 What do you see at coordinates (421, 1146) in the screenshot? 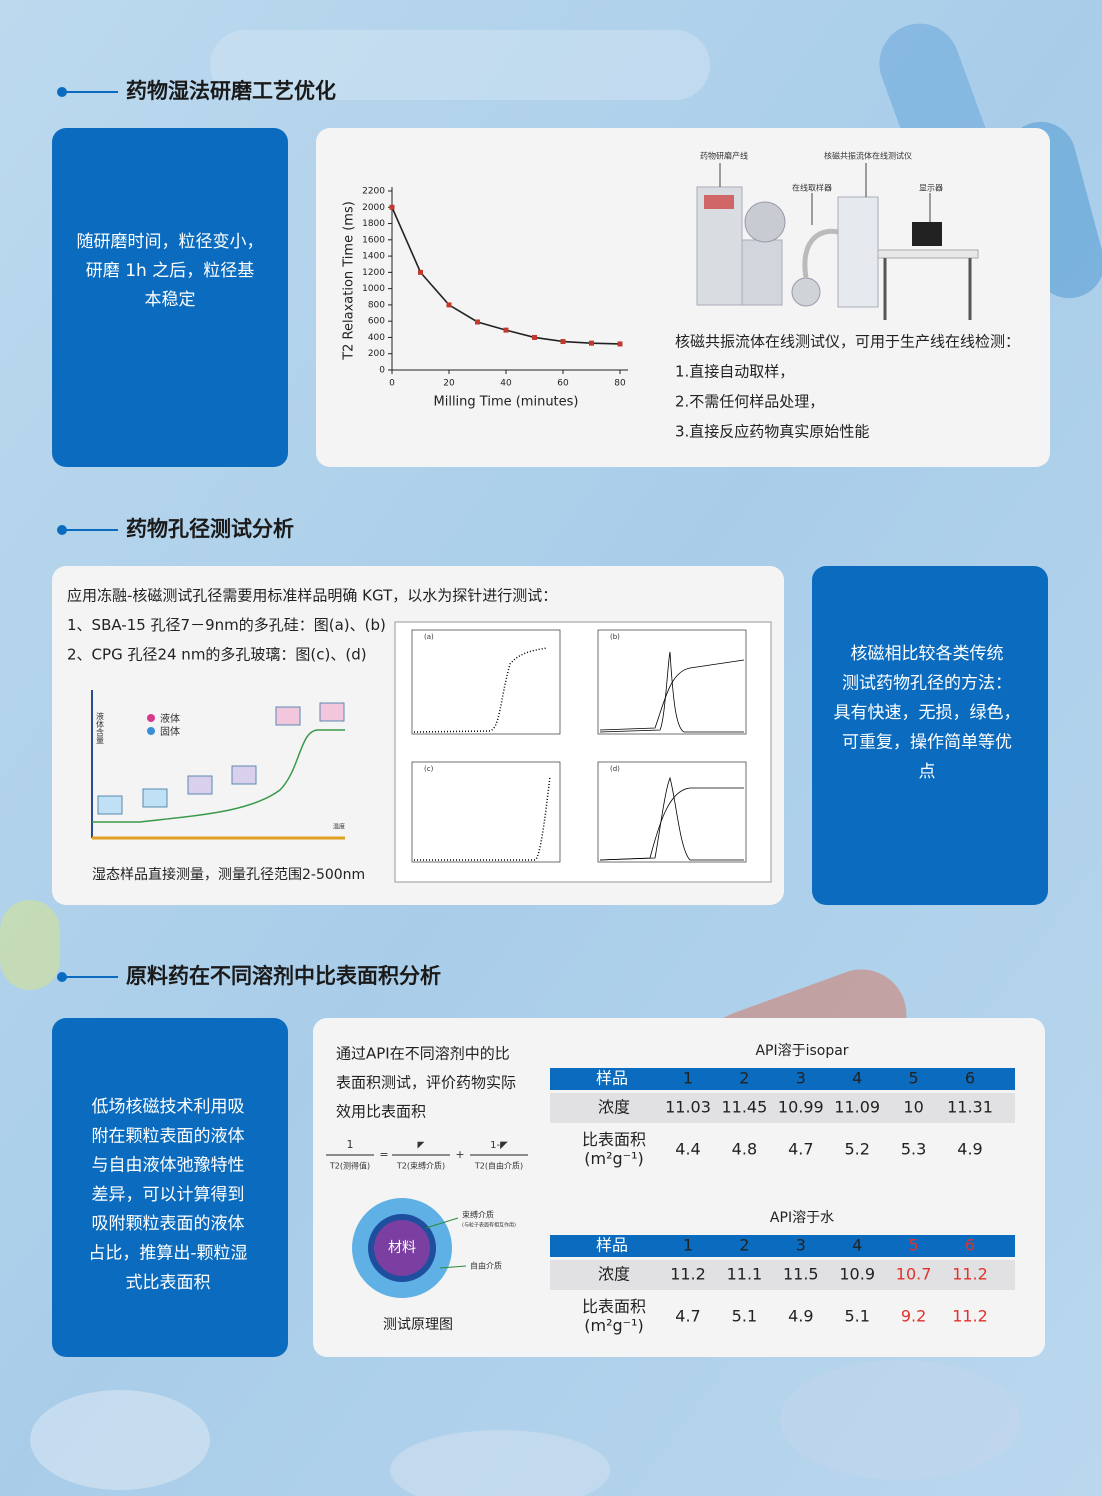
I see `formula-part: ◤` at bounding box center [421, 1146].